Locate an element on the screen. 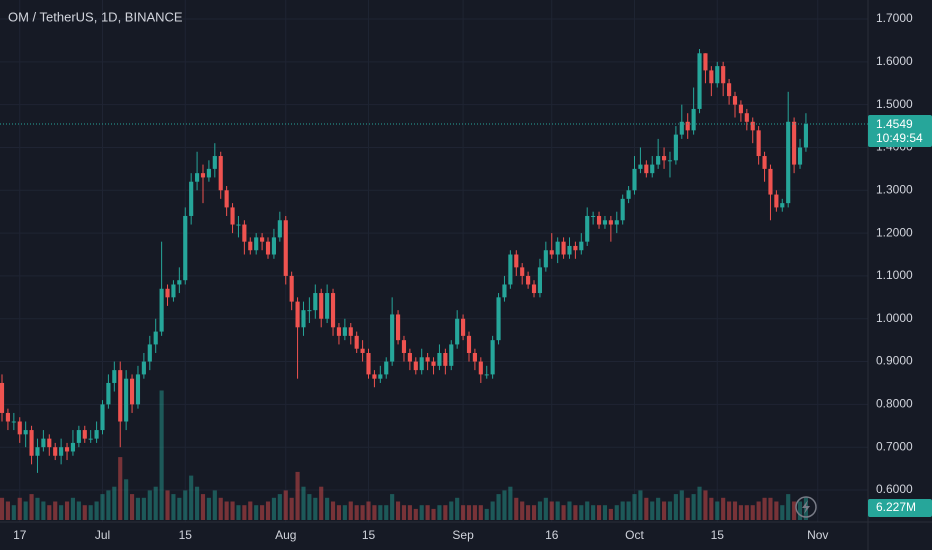  x-tick-label: 15 is located at coordinates (186, 535).